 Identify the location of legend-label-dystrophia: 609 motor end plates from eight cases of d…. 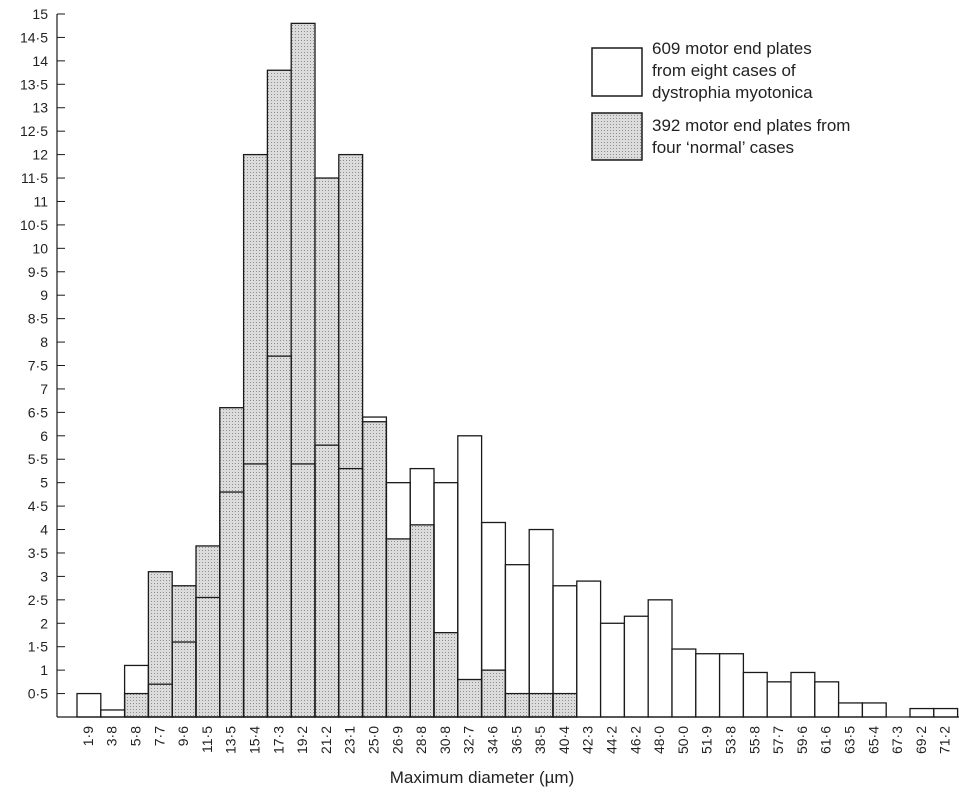
(732, 70).